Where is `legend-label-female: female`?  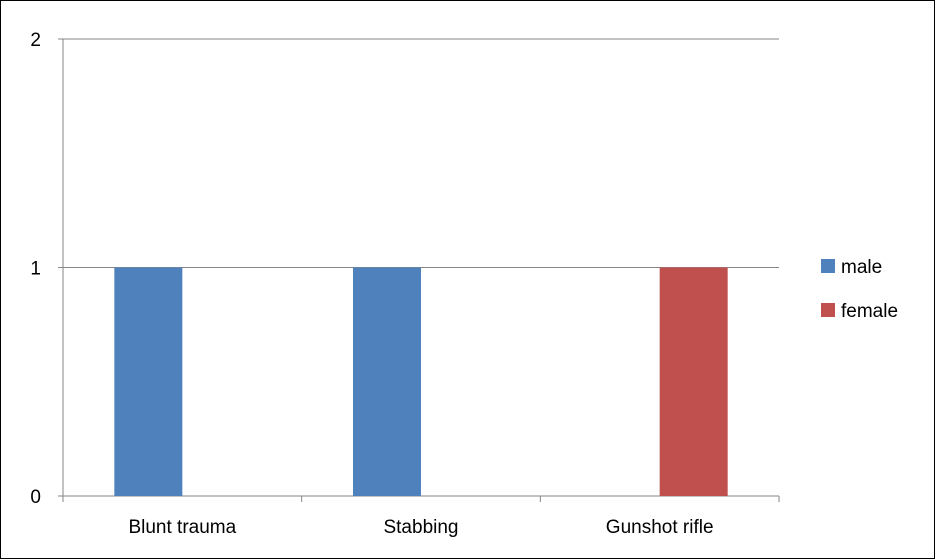 legend-label-female: female is located at coordinates (869, 311).